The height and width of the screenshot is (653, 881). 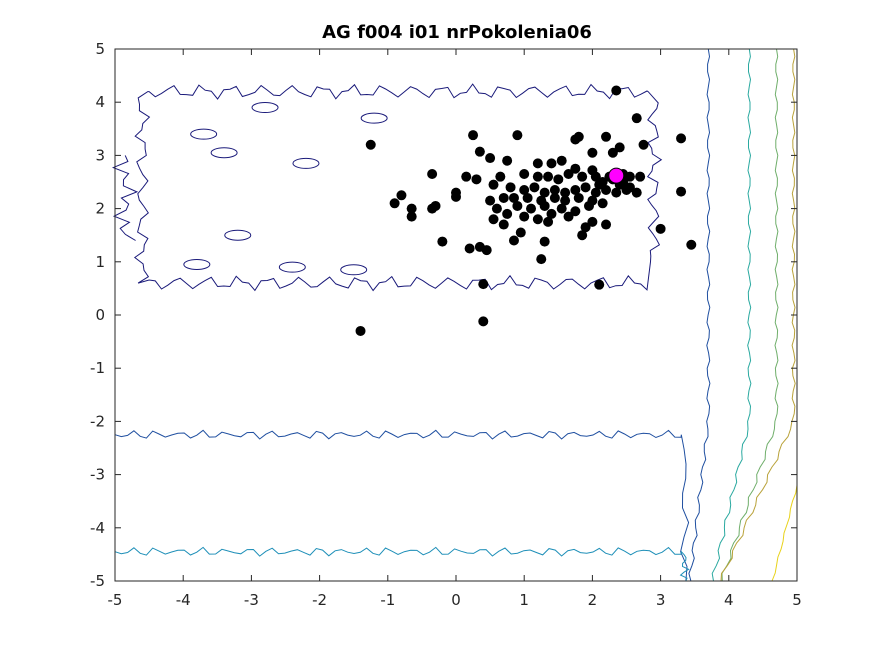 What do you see at coordinates (115, 600) in the screenshot?
I see `x-tick-label: -5` at bounding box center [115, 600].